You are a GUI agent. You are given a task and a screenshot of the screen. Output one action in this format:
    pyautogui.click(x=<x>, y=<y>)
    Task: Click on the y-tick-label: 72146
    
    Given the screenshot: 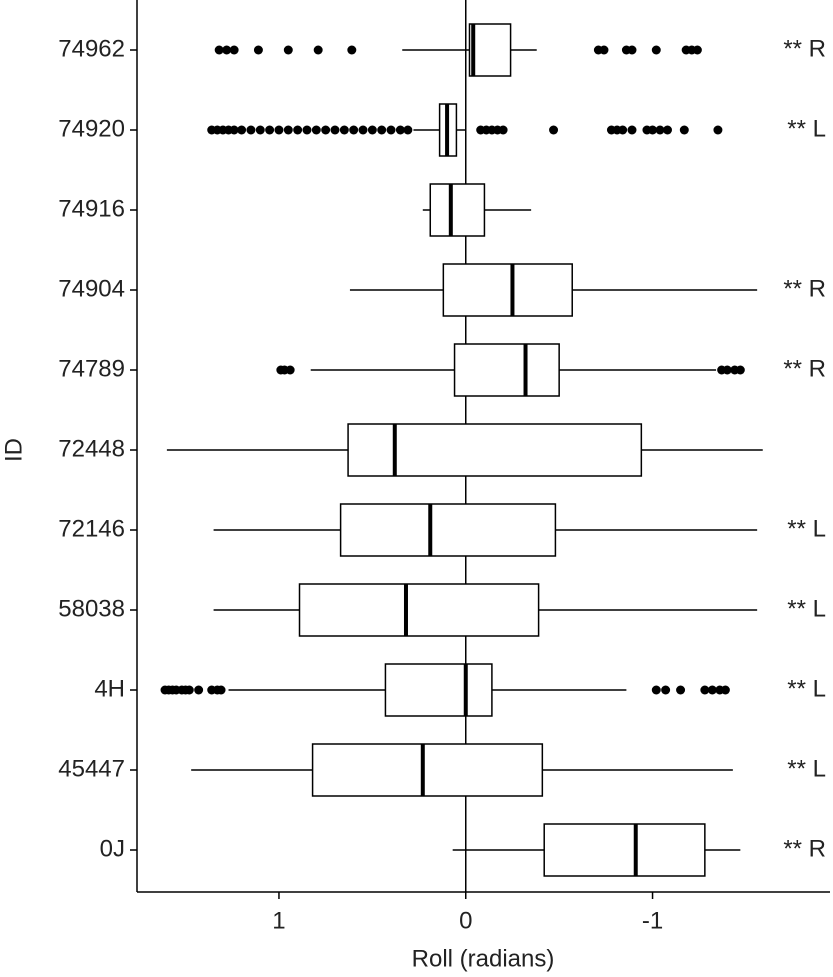 What is the action you would take?
    pyautogui.click(x=91, y=528)
    